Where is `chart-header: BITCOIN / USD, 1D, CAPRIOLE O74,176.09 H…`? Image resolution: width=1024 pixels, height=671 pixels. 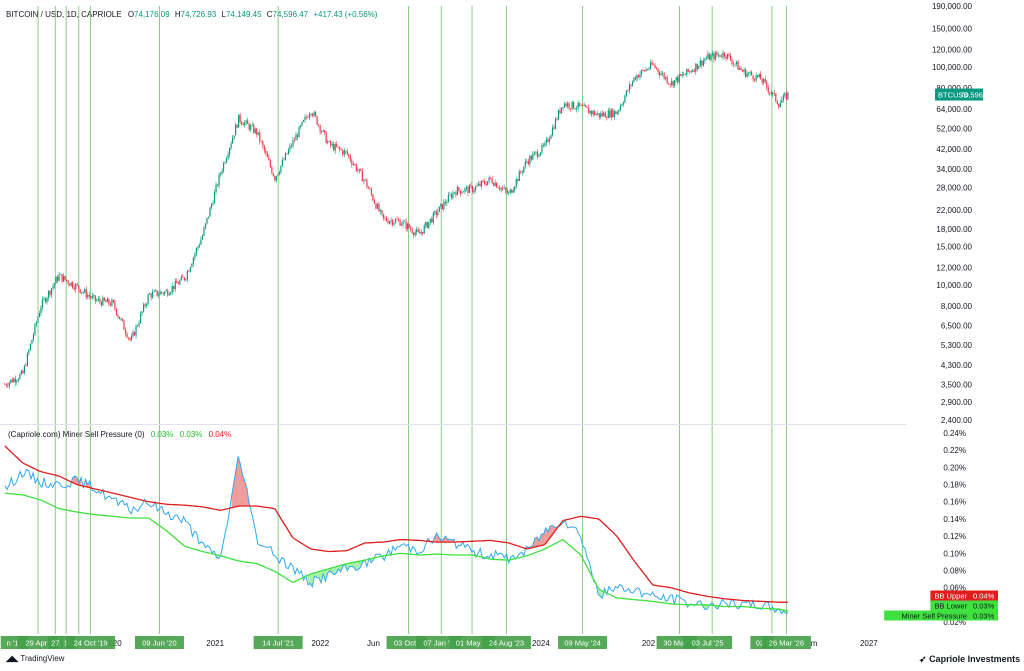
chart-header: BITCOIN / USD, 1D, CAPRIOLE O74,176.09 H… is located at coordinates (192, 14).